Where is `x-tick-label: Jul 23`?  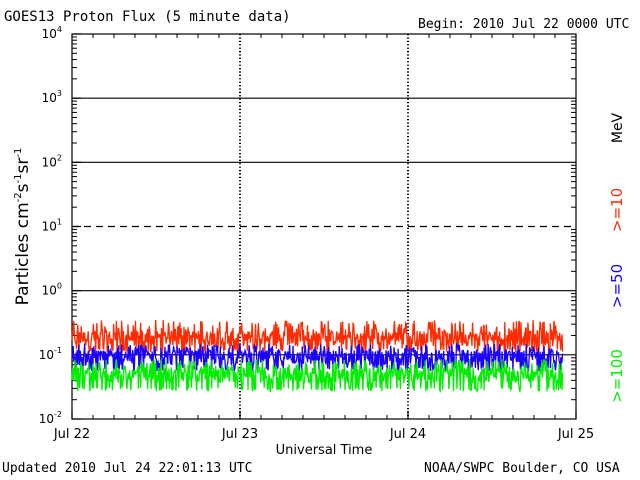 x-tick-label: Jul 23 is located at coordinates (239, 434).